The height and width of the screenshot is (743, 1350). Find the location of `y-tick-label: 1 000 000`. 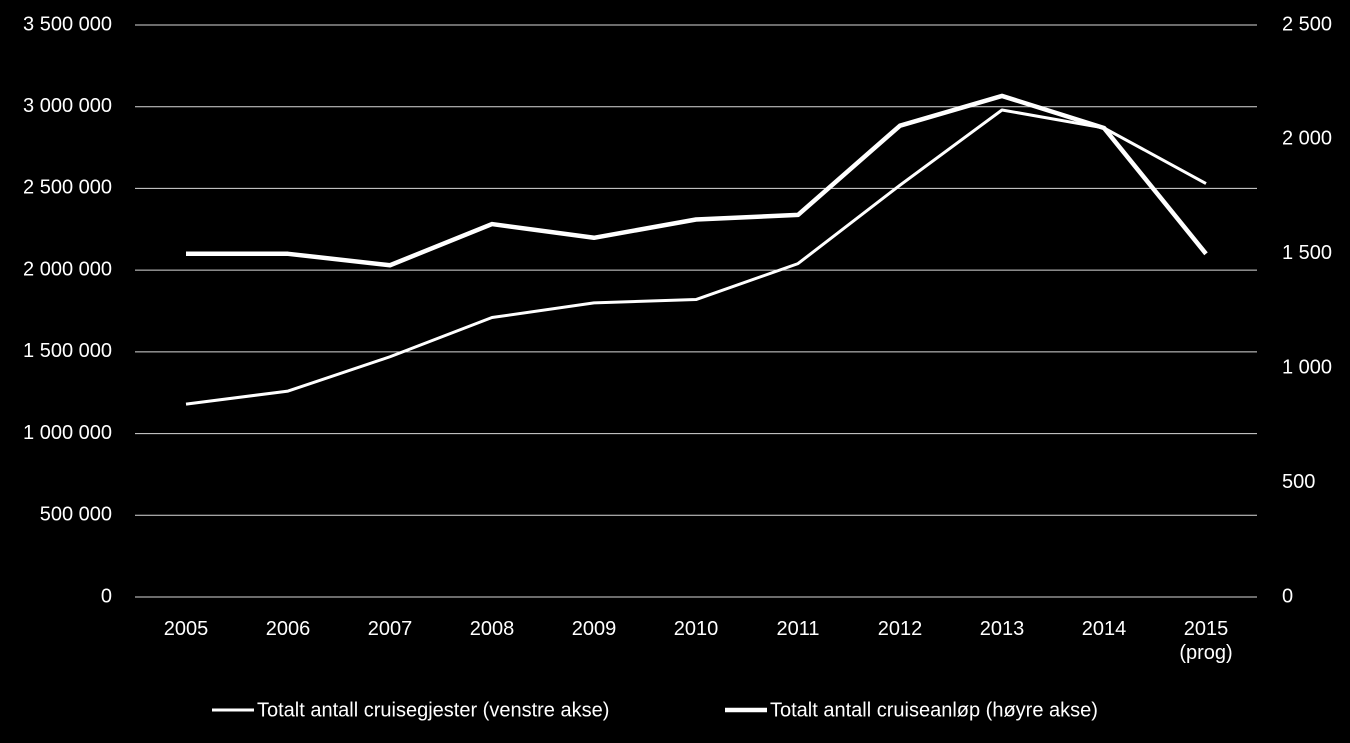

y-tick-label: 1 000 000 is located at coordinates (67, 433).